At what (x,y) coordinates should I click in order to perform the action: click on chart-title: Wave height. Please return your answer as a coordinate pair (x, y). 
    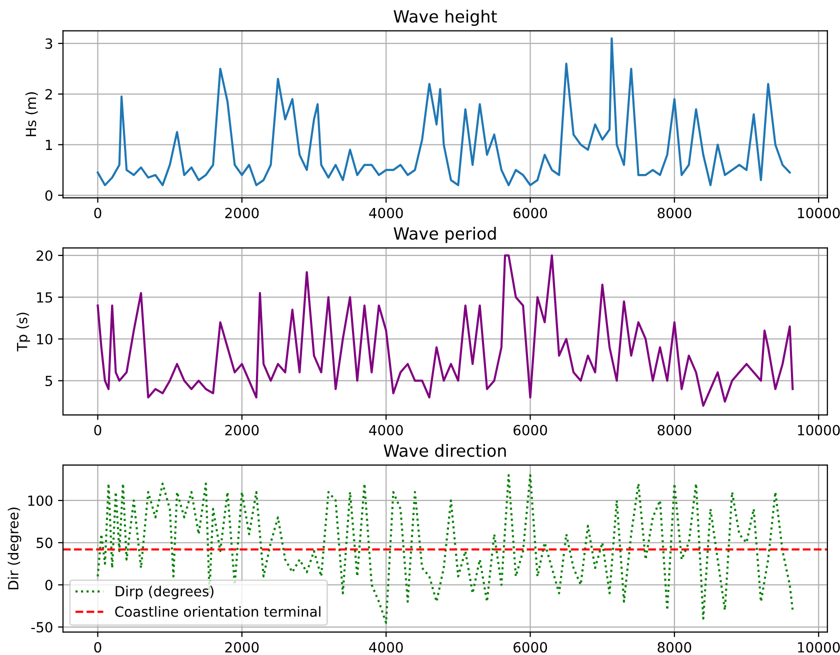
    Looking at the image, I should click on (445, 18).